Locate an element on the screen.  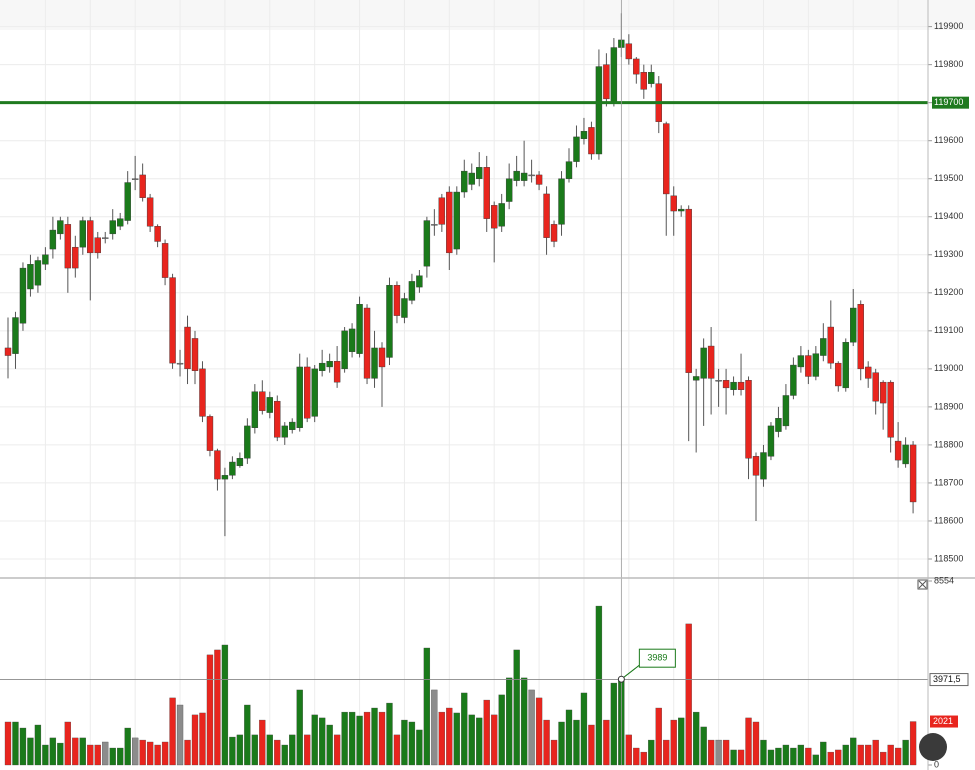
y-tick-label: 118600 is located at coordinates (948, 520).